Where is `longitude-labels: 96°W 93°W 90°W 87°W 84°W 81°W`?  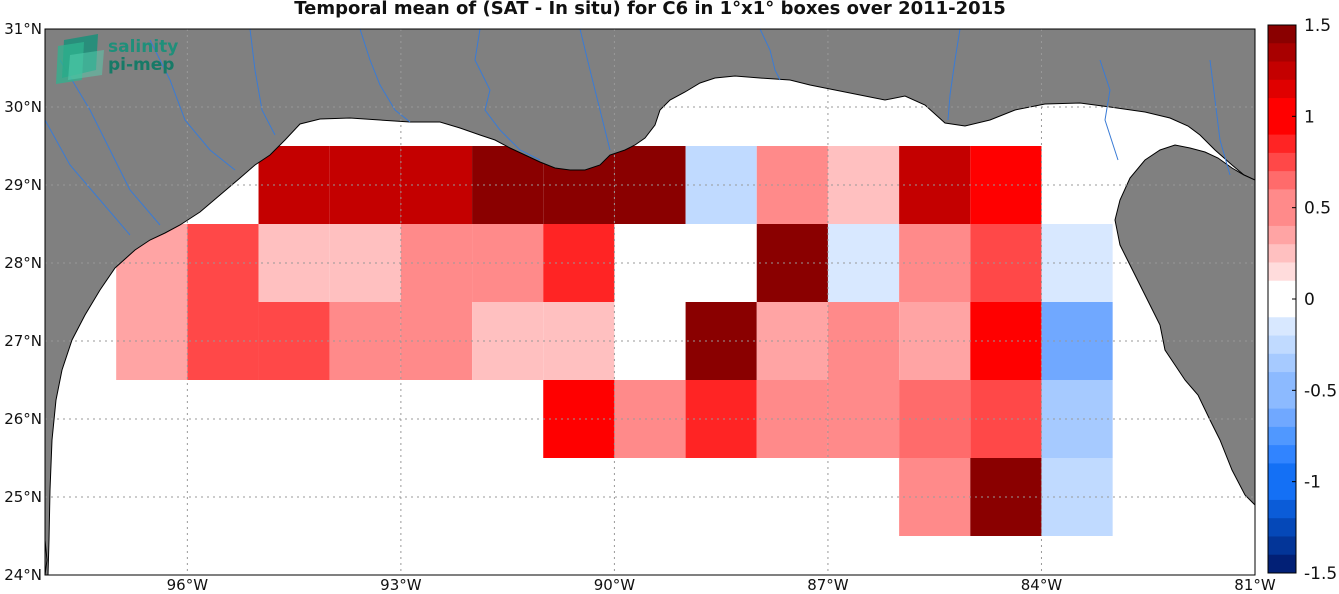
longitude-labels: 96°W 93°W 90°W 87°W 84°W 81°W is located at coordinates (721, 585).